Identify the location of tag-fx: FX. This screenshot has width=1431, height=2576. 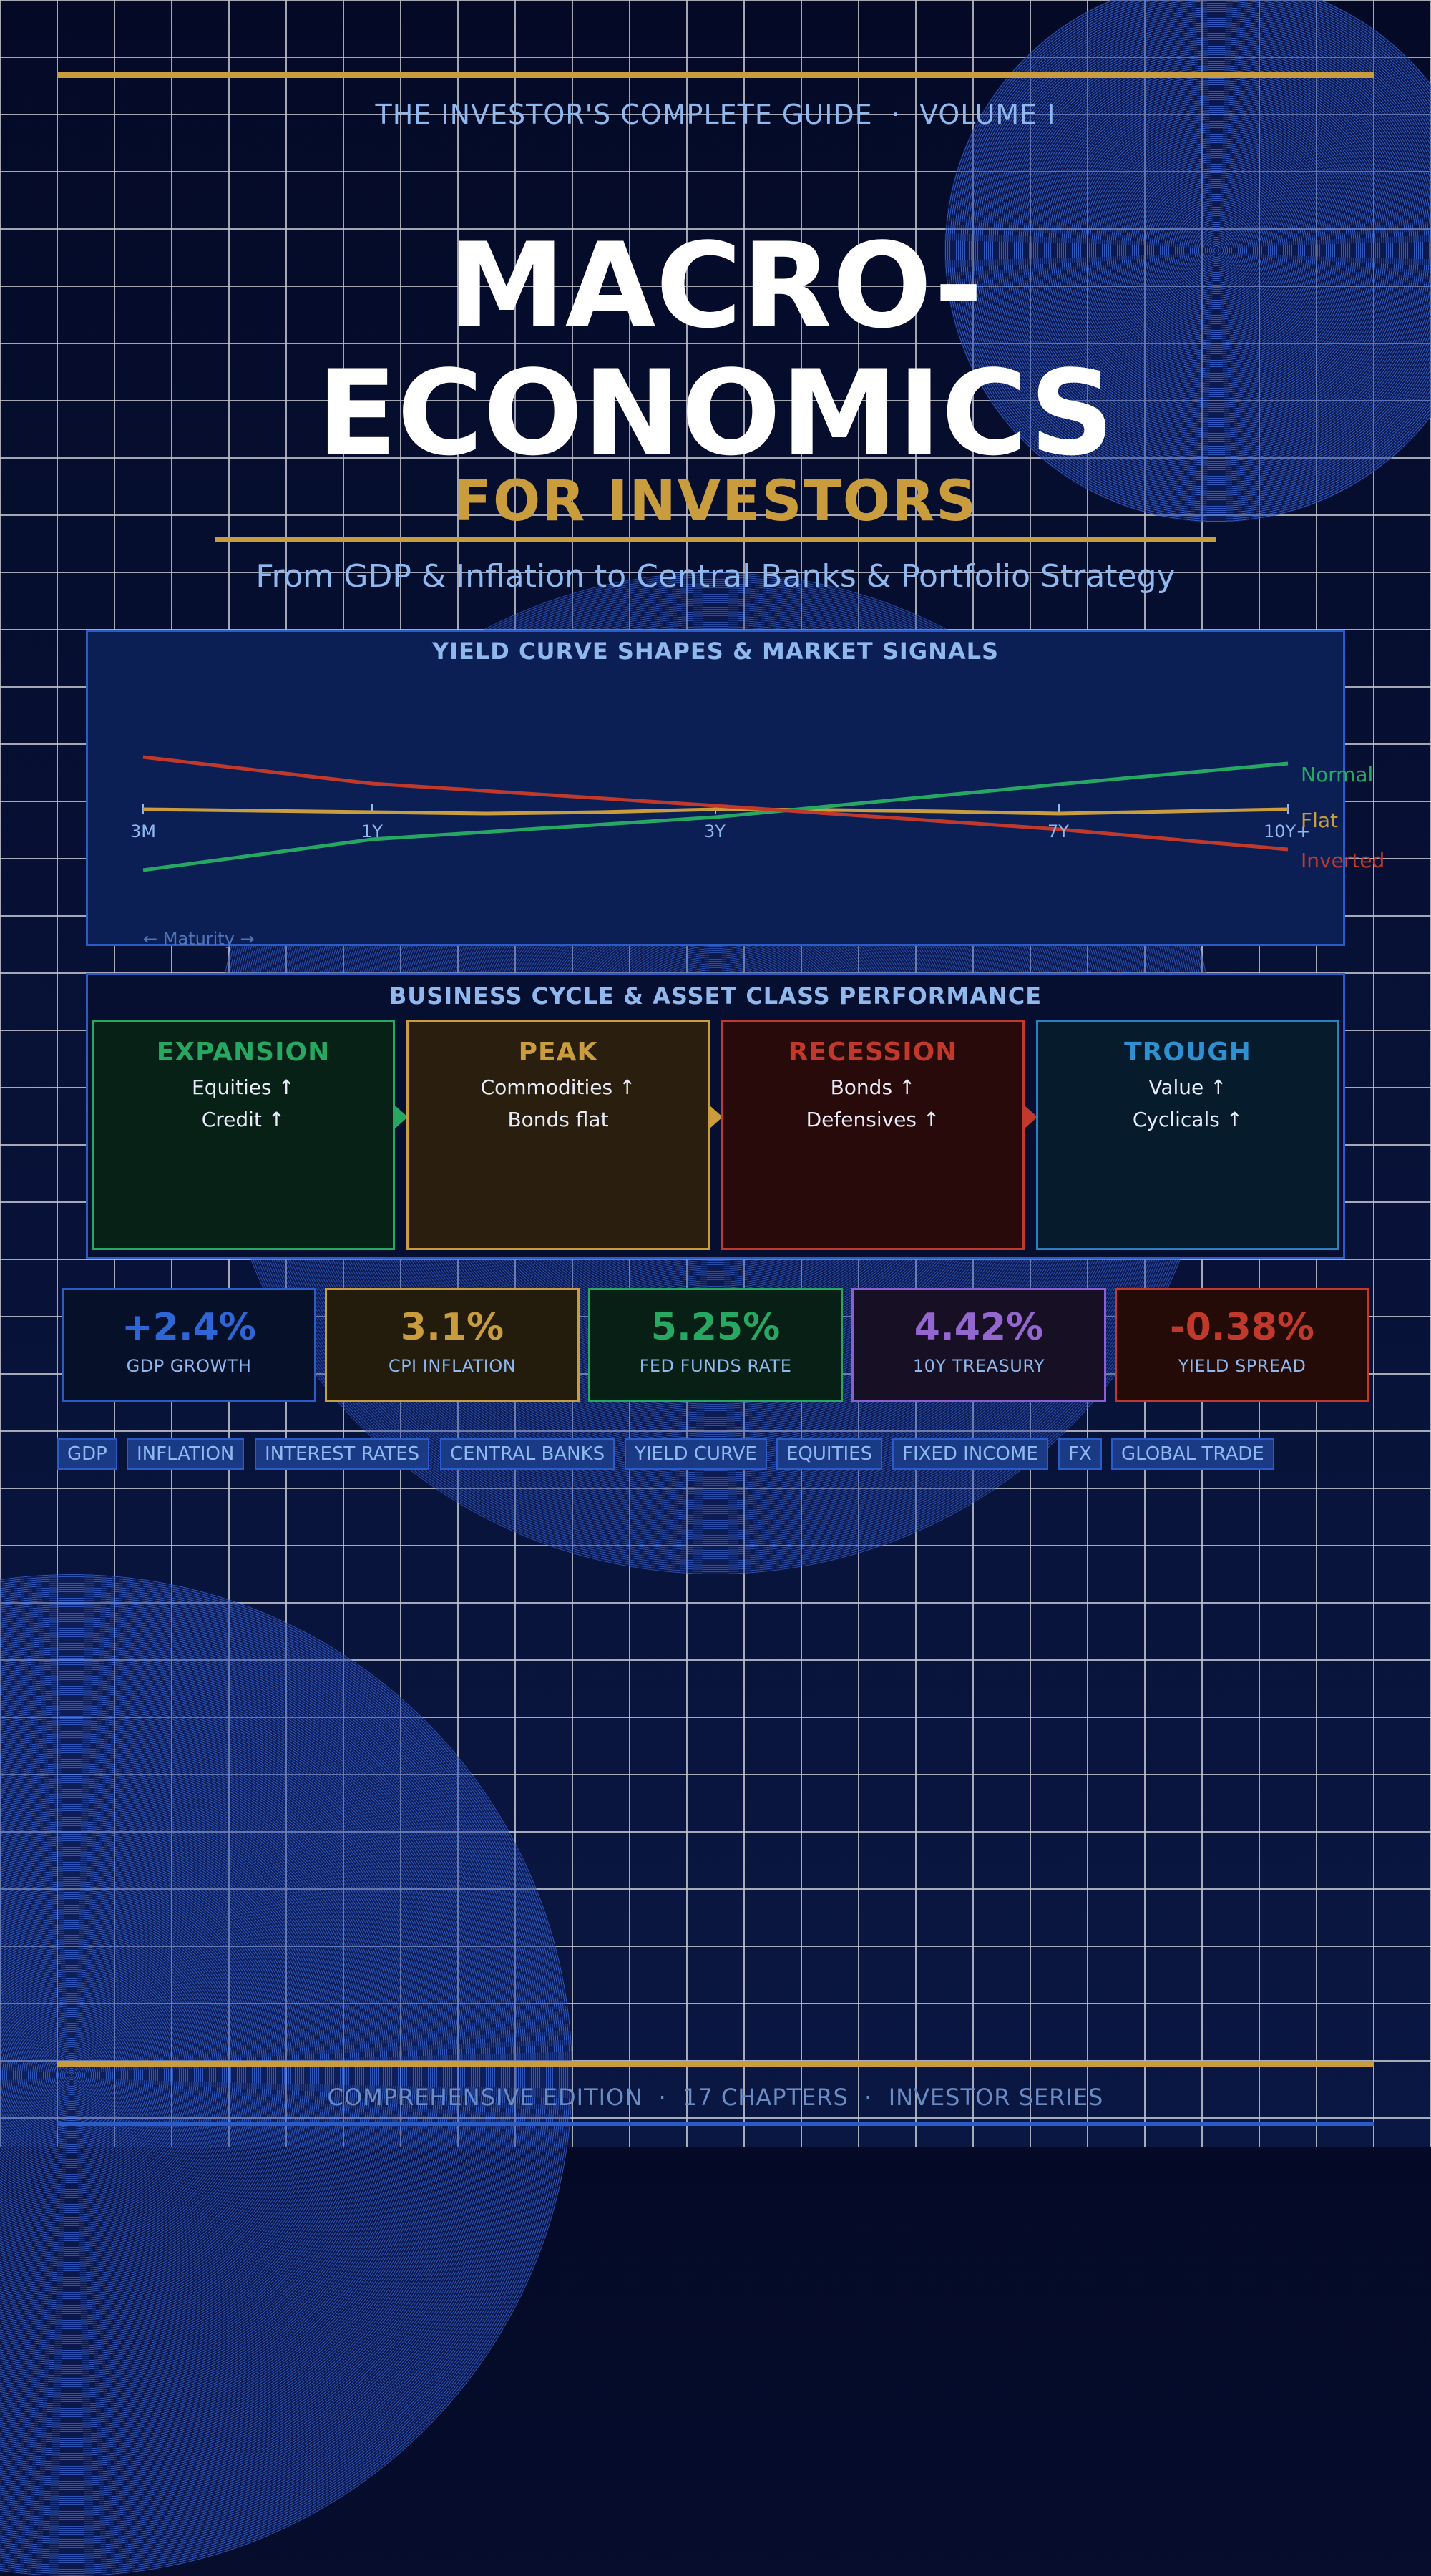
(1080, 1454).